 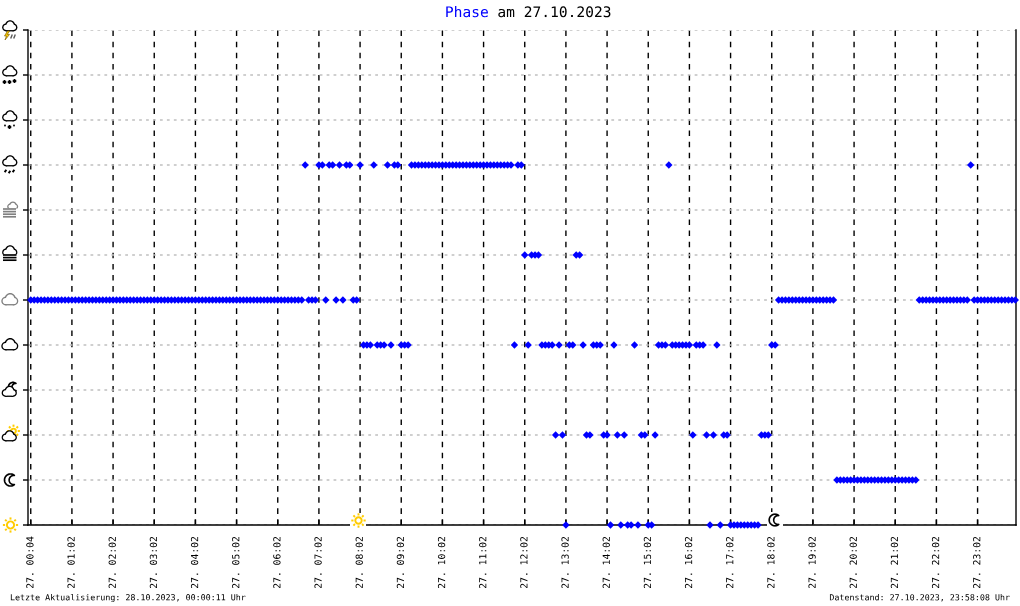 What do you see at coordinates (318, 562) in the screenshot?
I see `x-tick-label: 27. 07:02` at bounding box center [318, 562].